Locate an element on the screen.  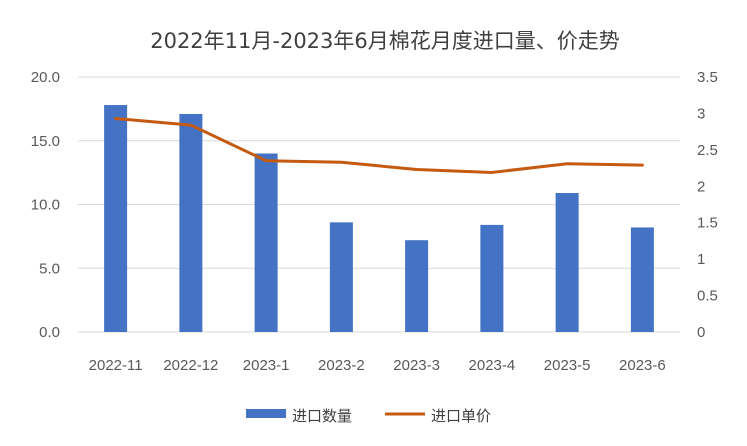
price-line is located at coordinates (379, 145).